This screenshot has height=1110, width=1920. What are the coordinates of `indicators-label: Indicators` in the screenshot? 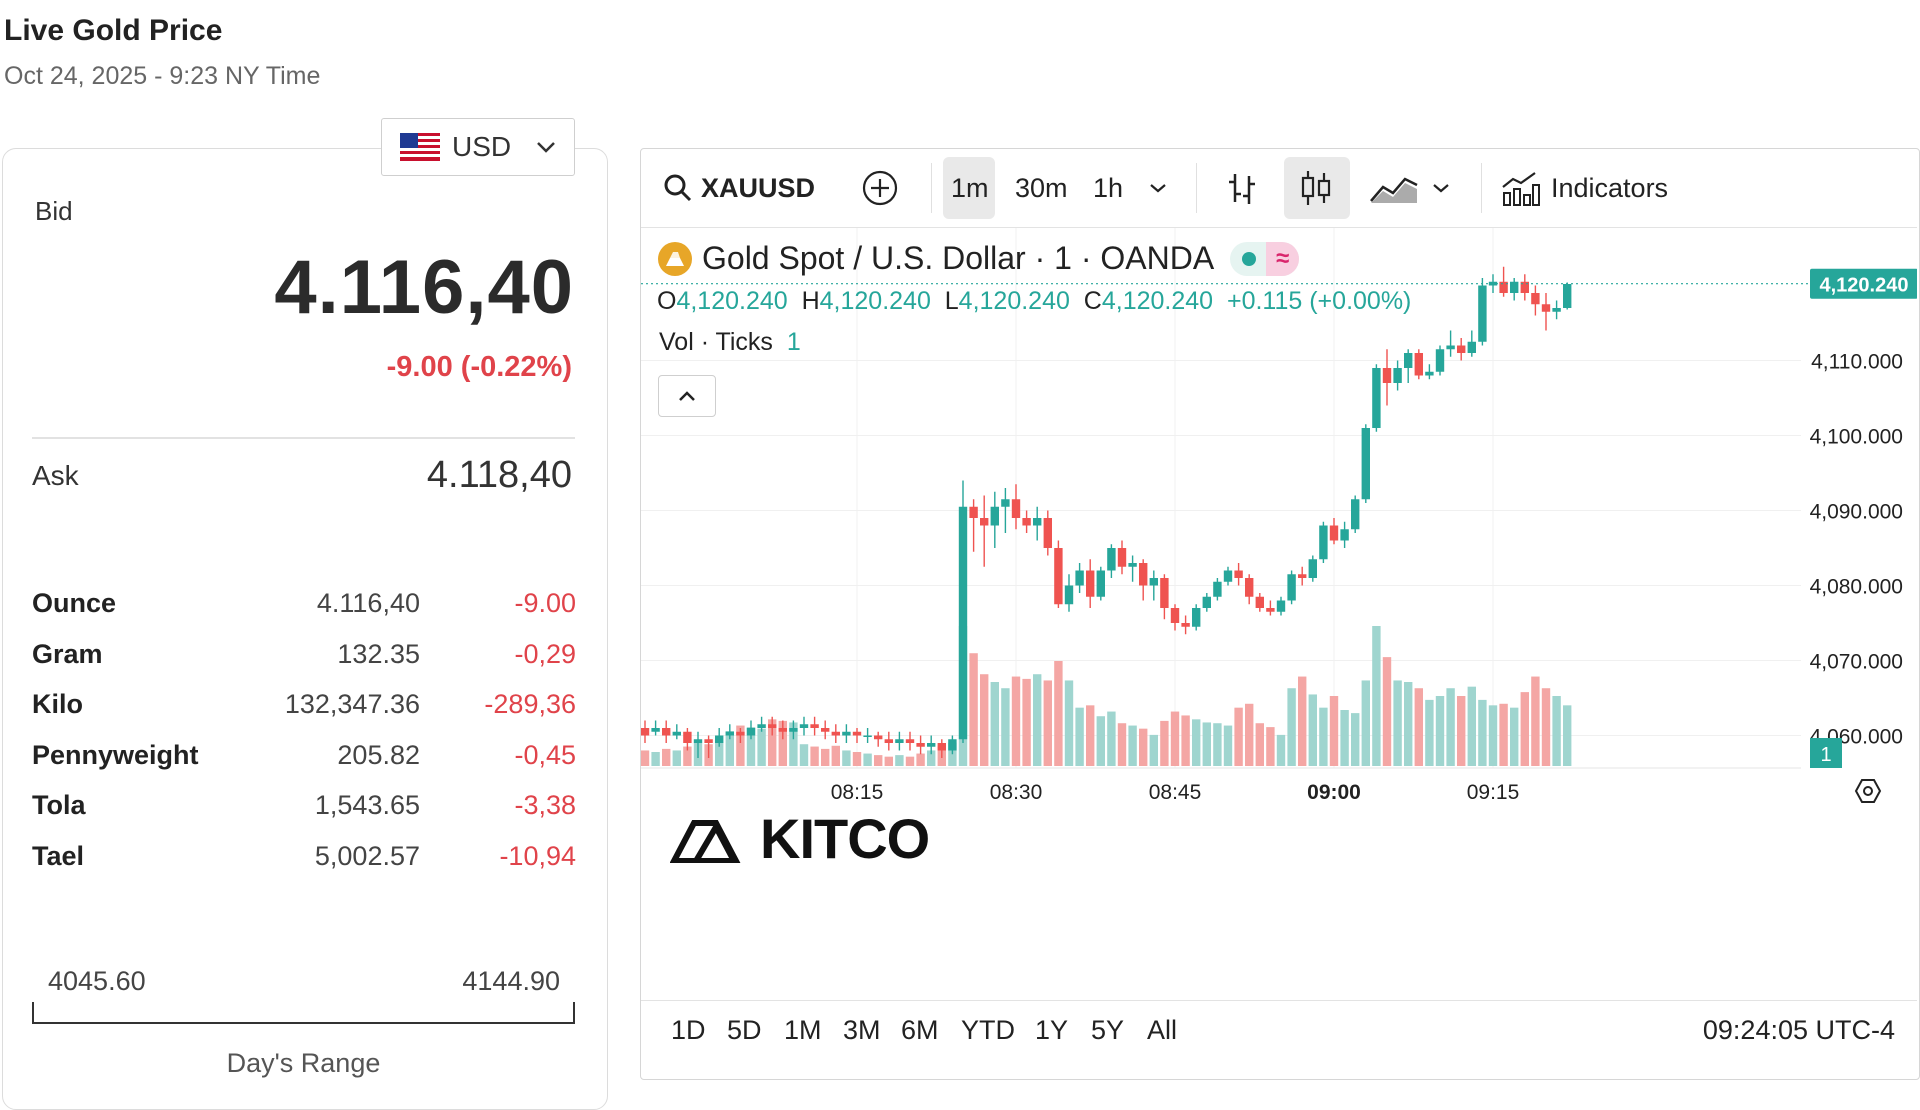 It's located at (1610, 187).